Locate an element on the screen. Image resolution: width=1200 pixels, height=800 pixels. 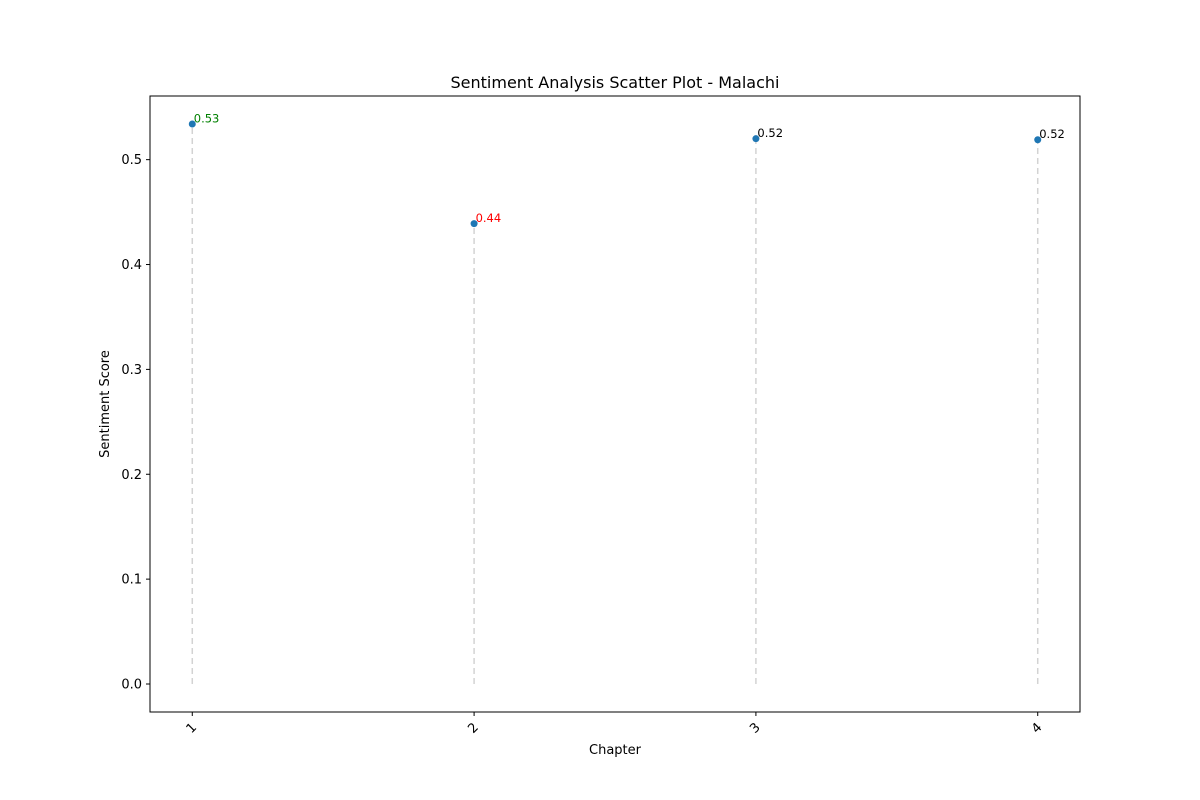
data-label: 0.44 is located at coordinates (489, 218).